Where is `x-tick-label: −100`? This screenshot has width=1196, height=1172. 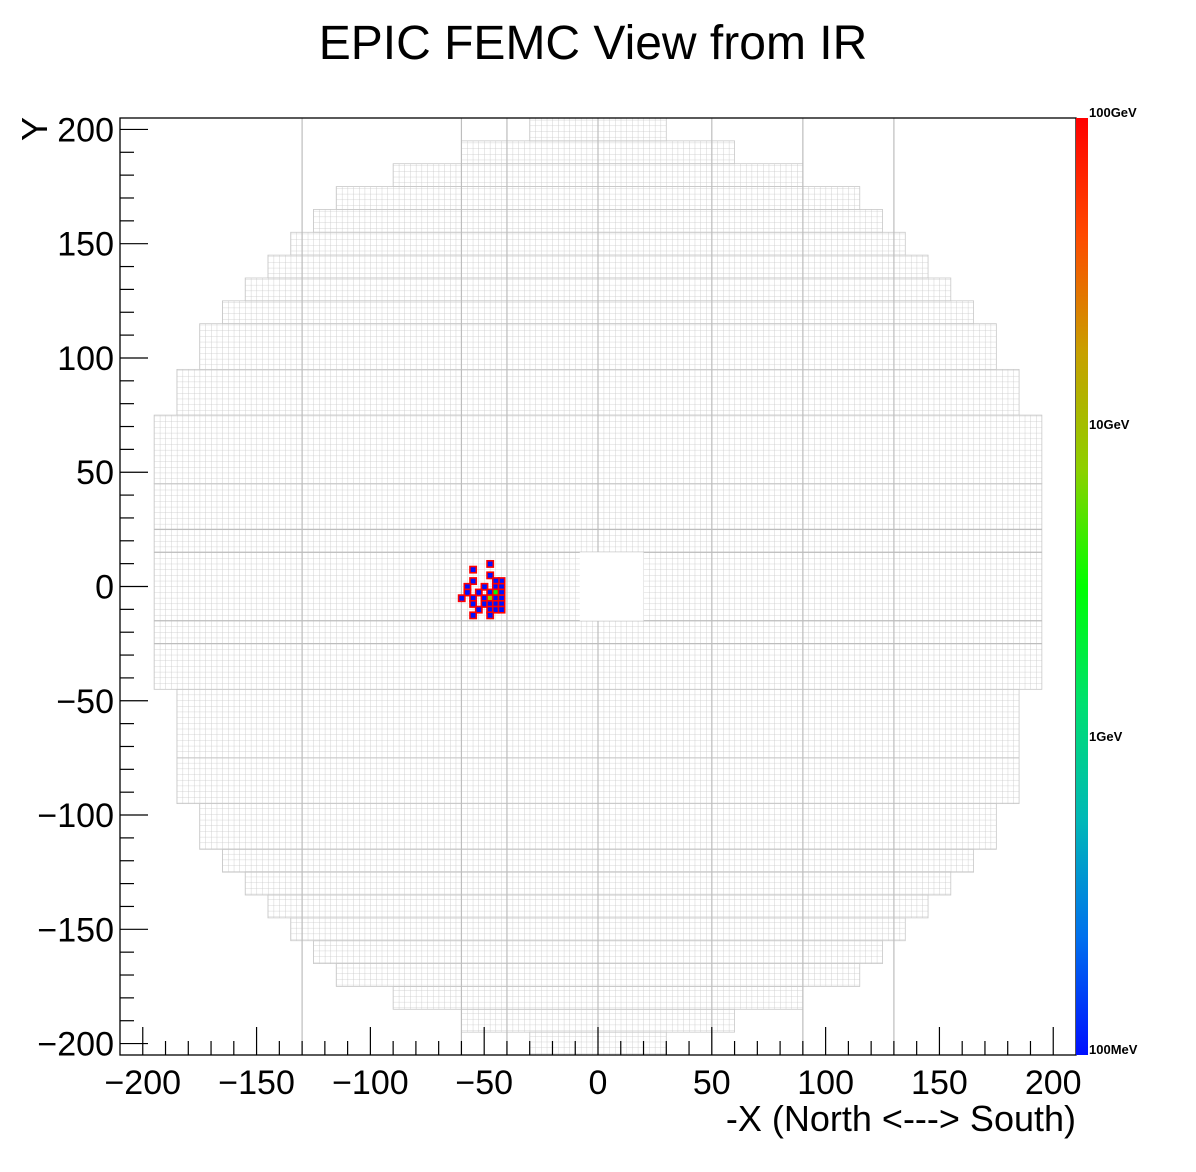 x-tick-label: −100 is located at coordinates (370, 1083).